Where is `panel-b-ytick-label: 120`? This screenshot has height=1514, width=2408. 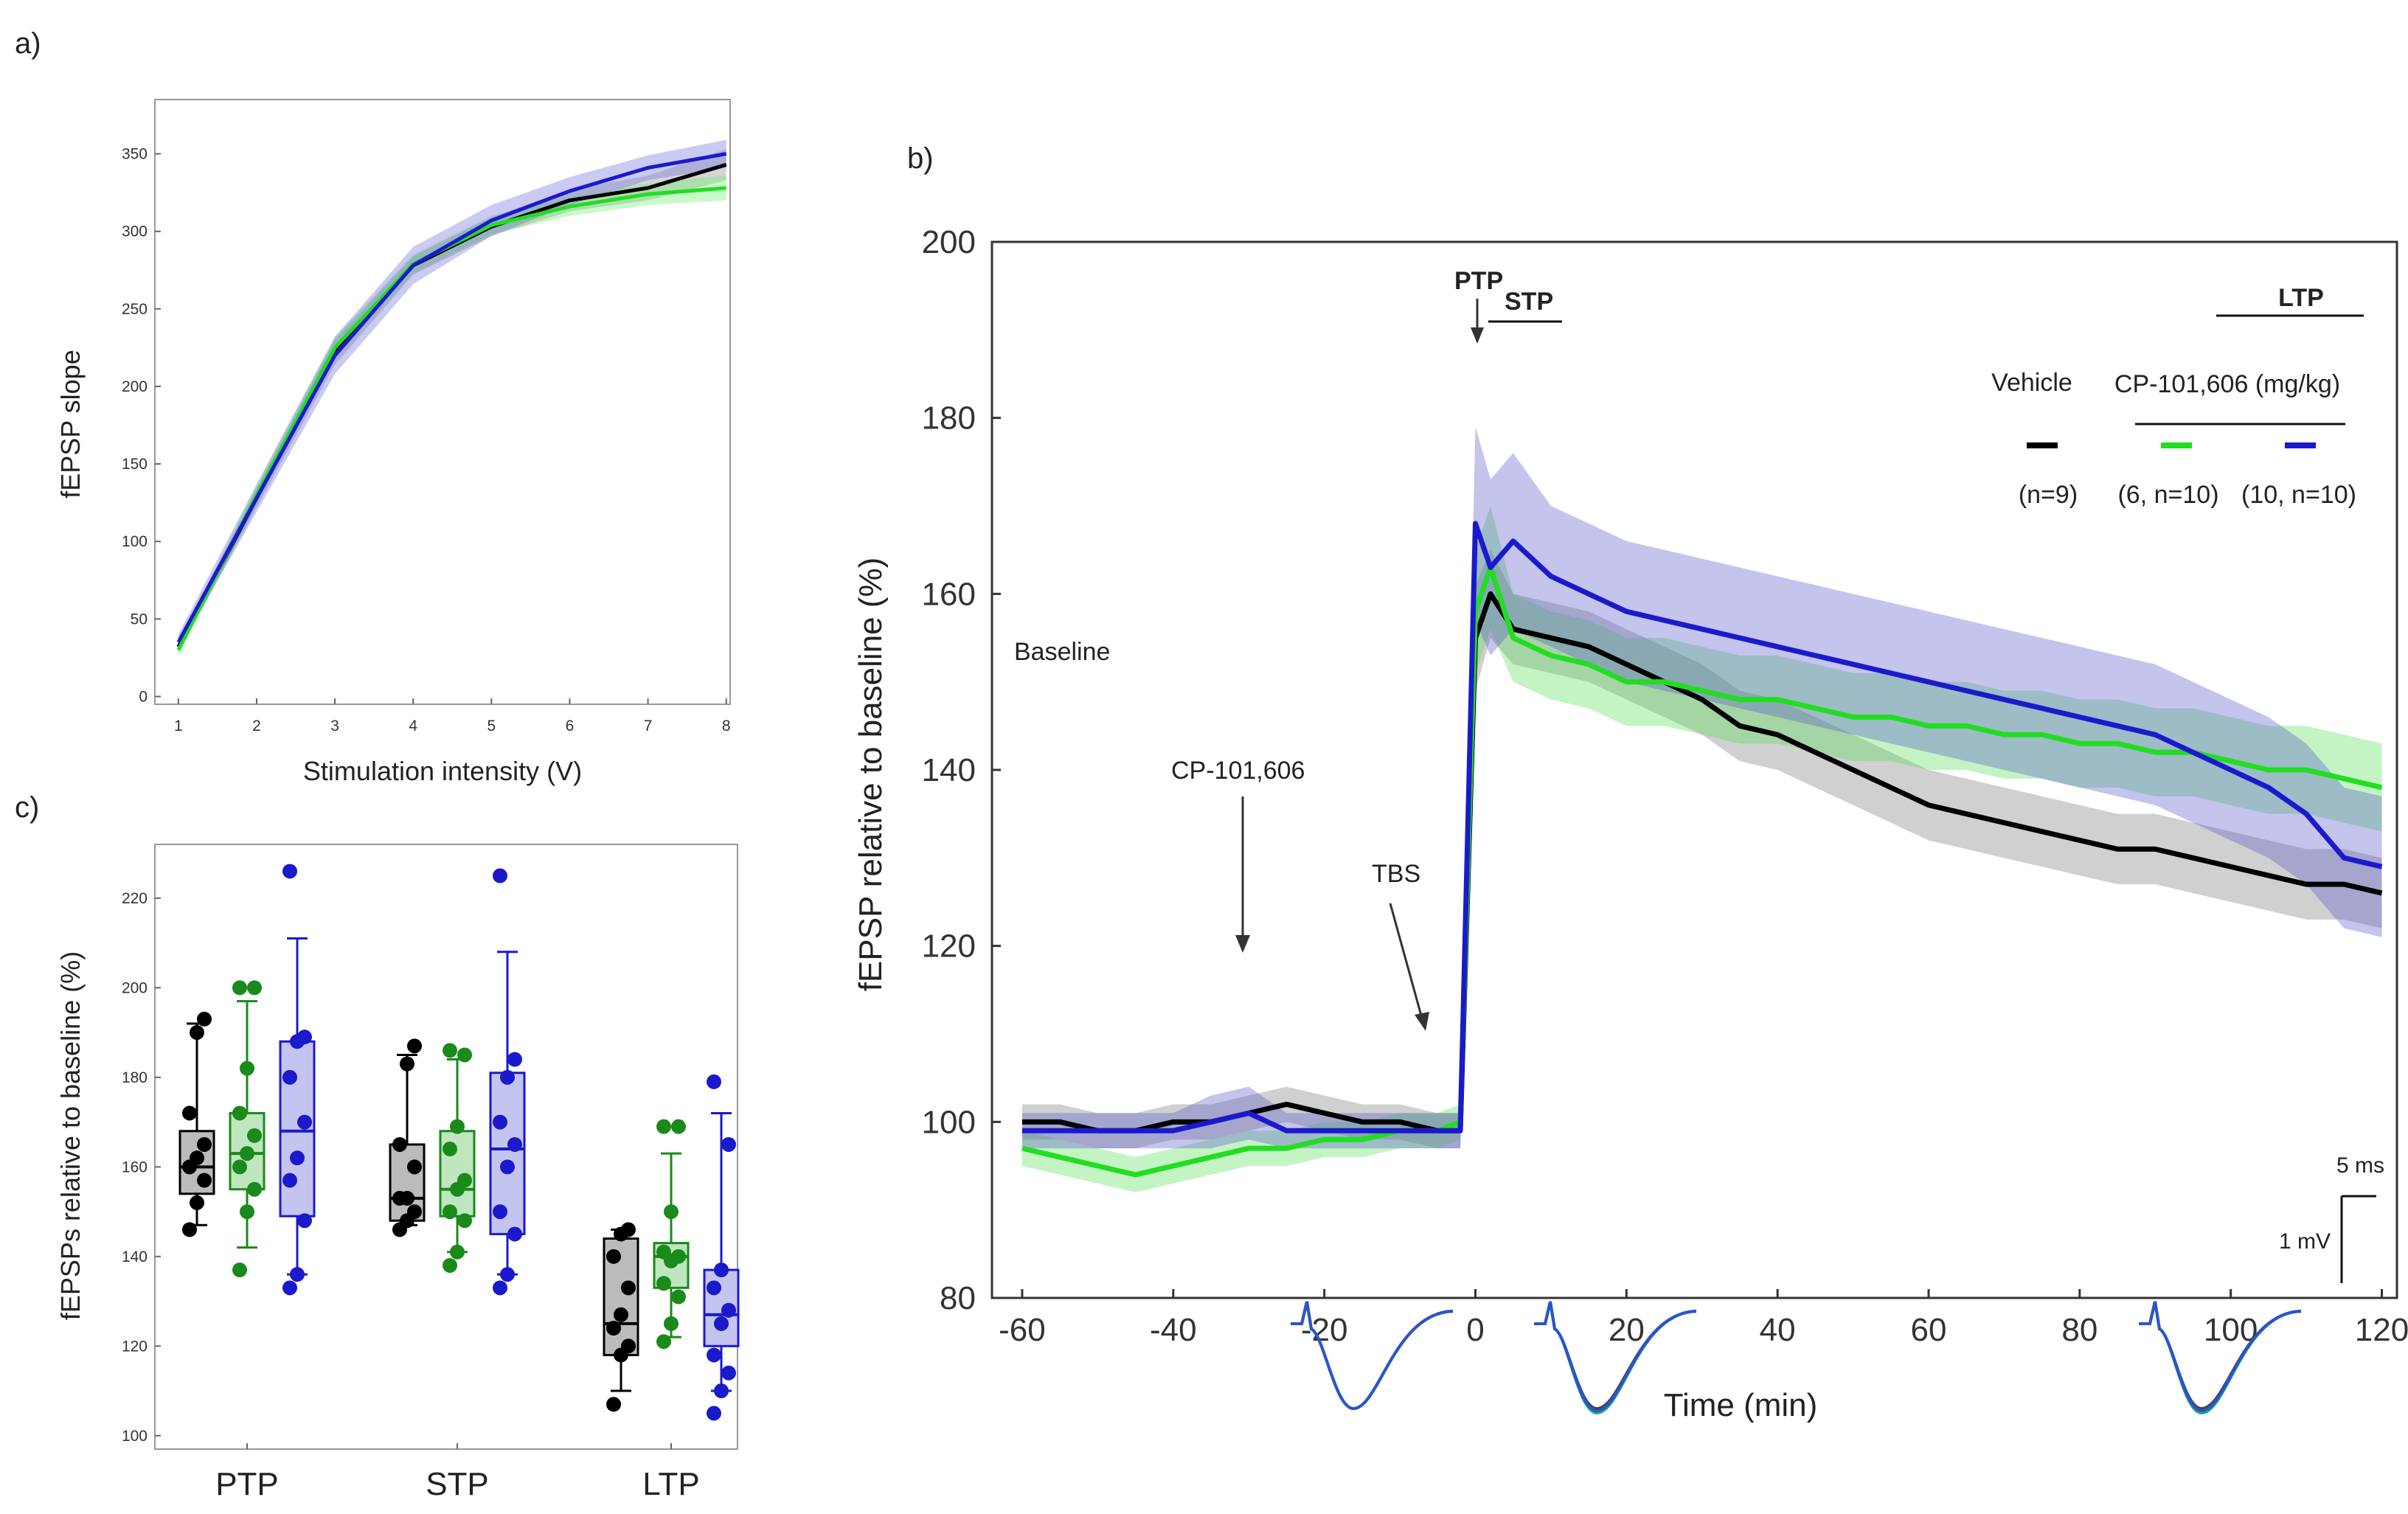
panel-b-ytick-label: 120 is located at coordinates (949, 946).